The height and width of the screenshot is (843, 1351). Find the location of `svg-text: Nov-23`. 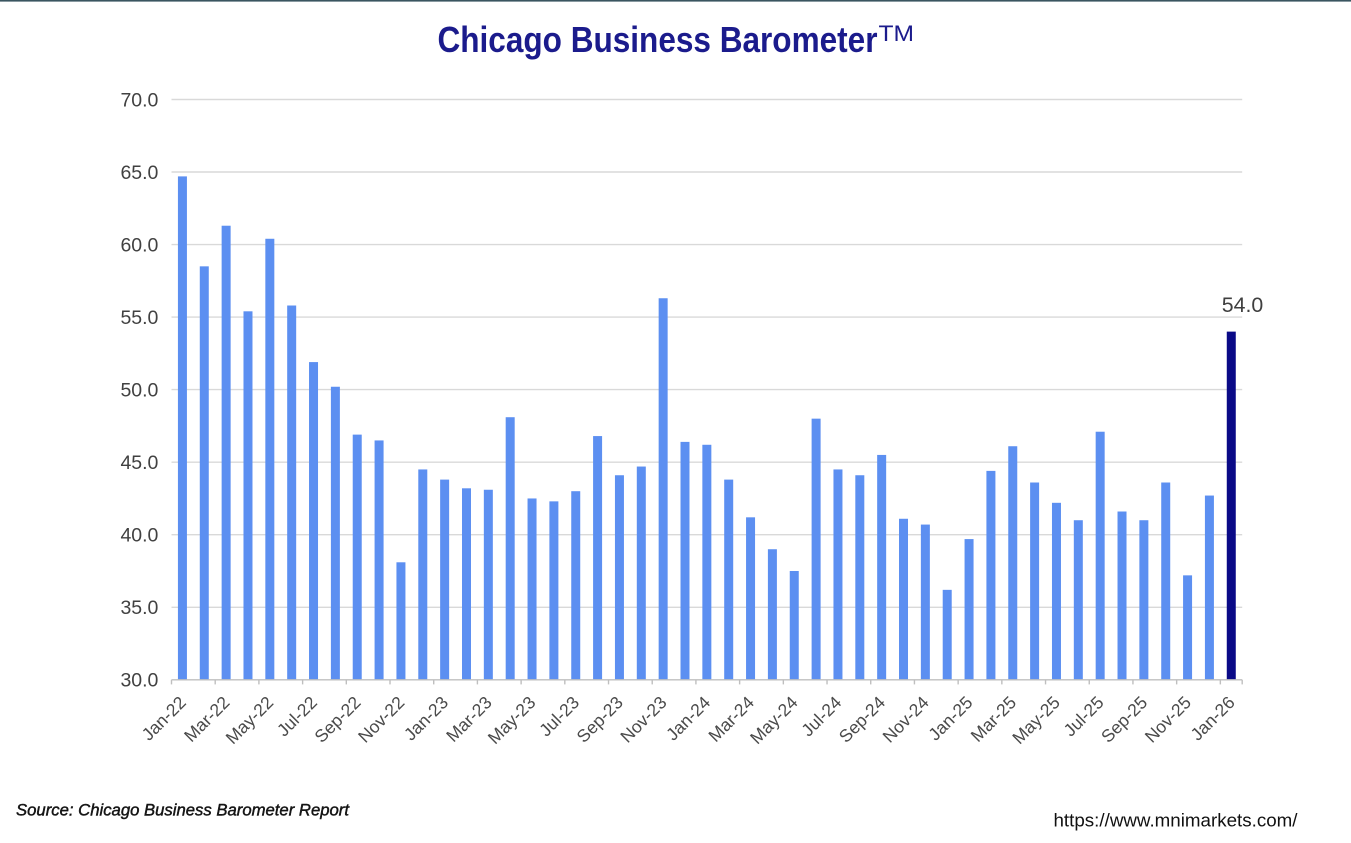

svg-text: Nov-23 is located at coordinates (643, 719).